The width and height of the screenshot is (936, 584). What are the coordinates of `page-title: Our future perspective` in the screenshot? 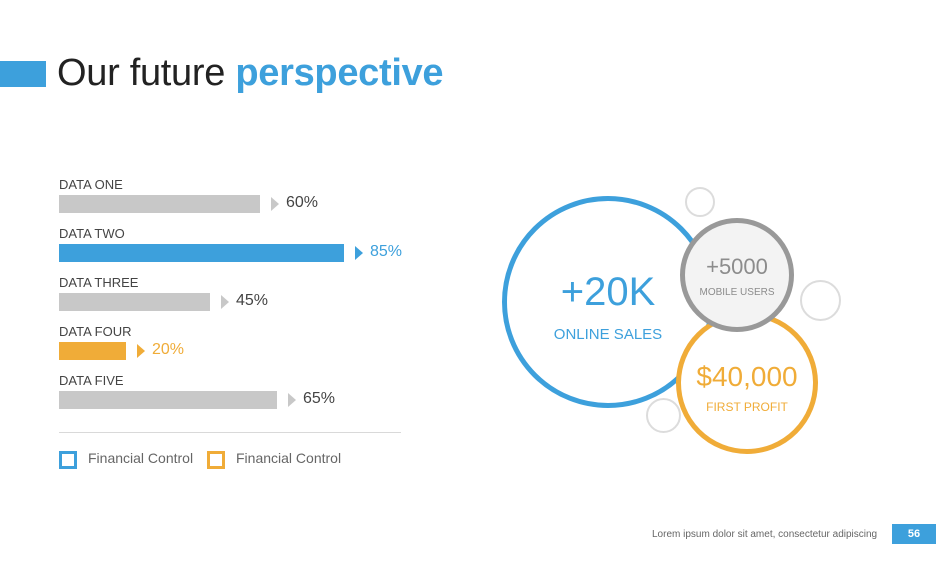 It's located at (250, 73).